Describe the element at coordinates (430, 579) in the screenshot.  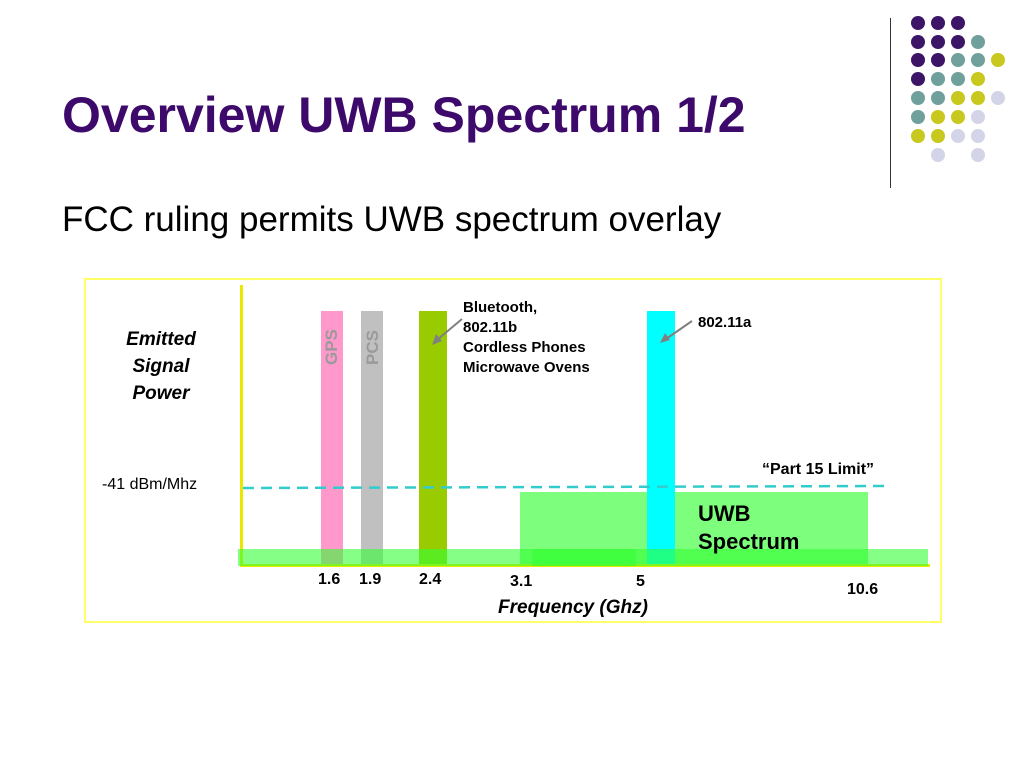
I see `tick-label: 2.4` at that location.